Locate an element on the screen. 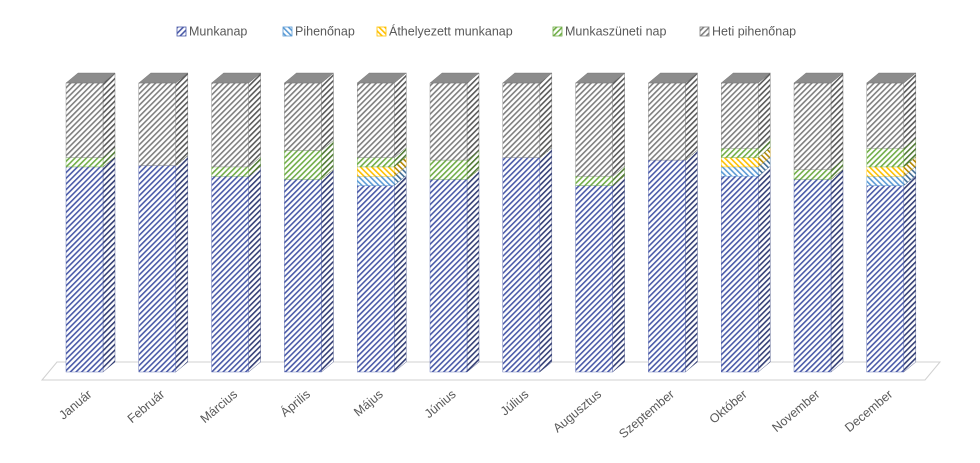 Image resolution: width=980 pixels, height=463 pixels. x-tick-label: Március is located at coordinates (219, 406).